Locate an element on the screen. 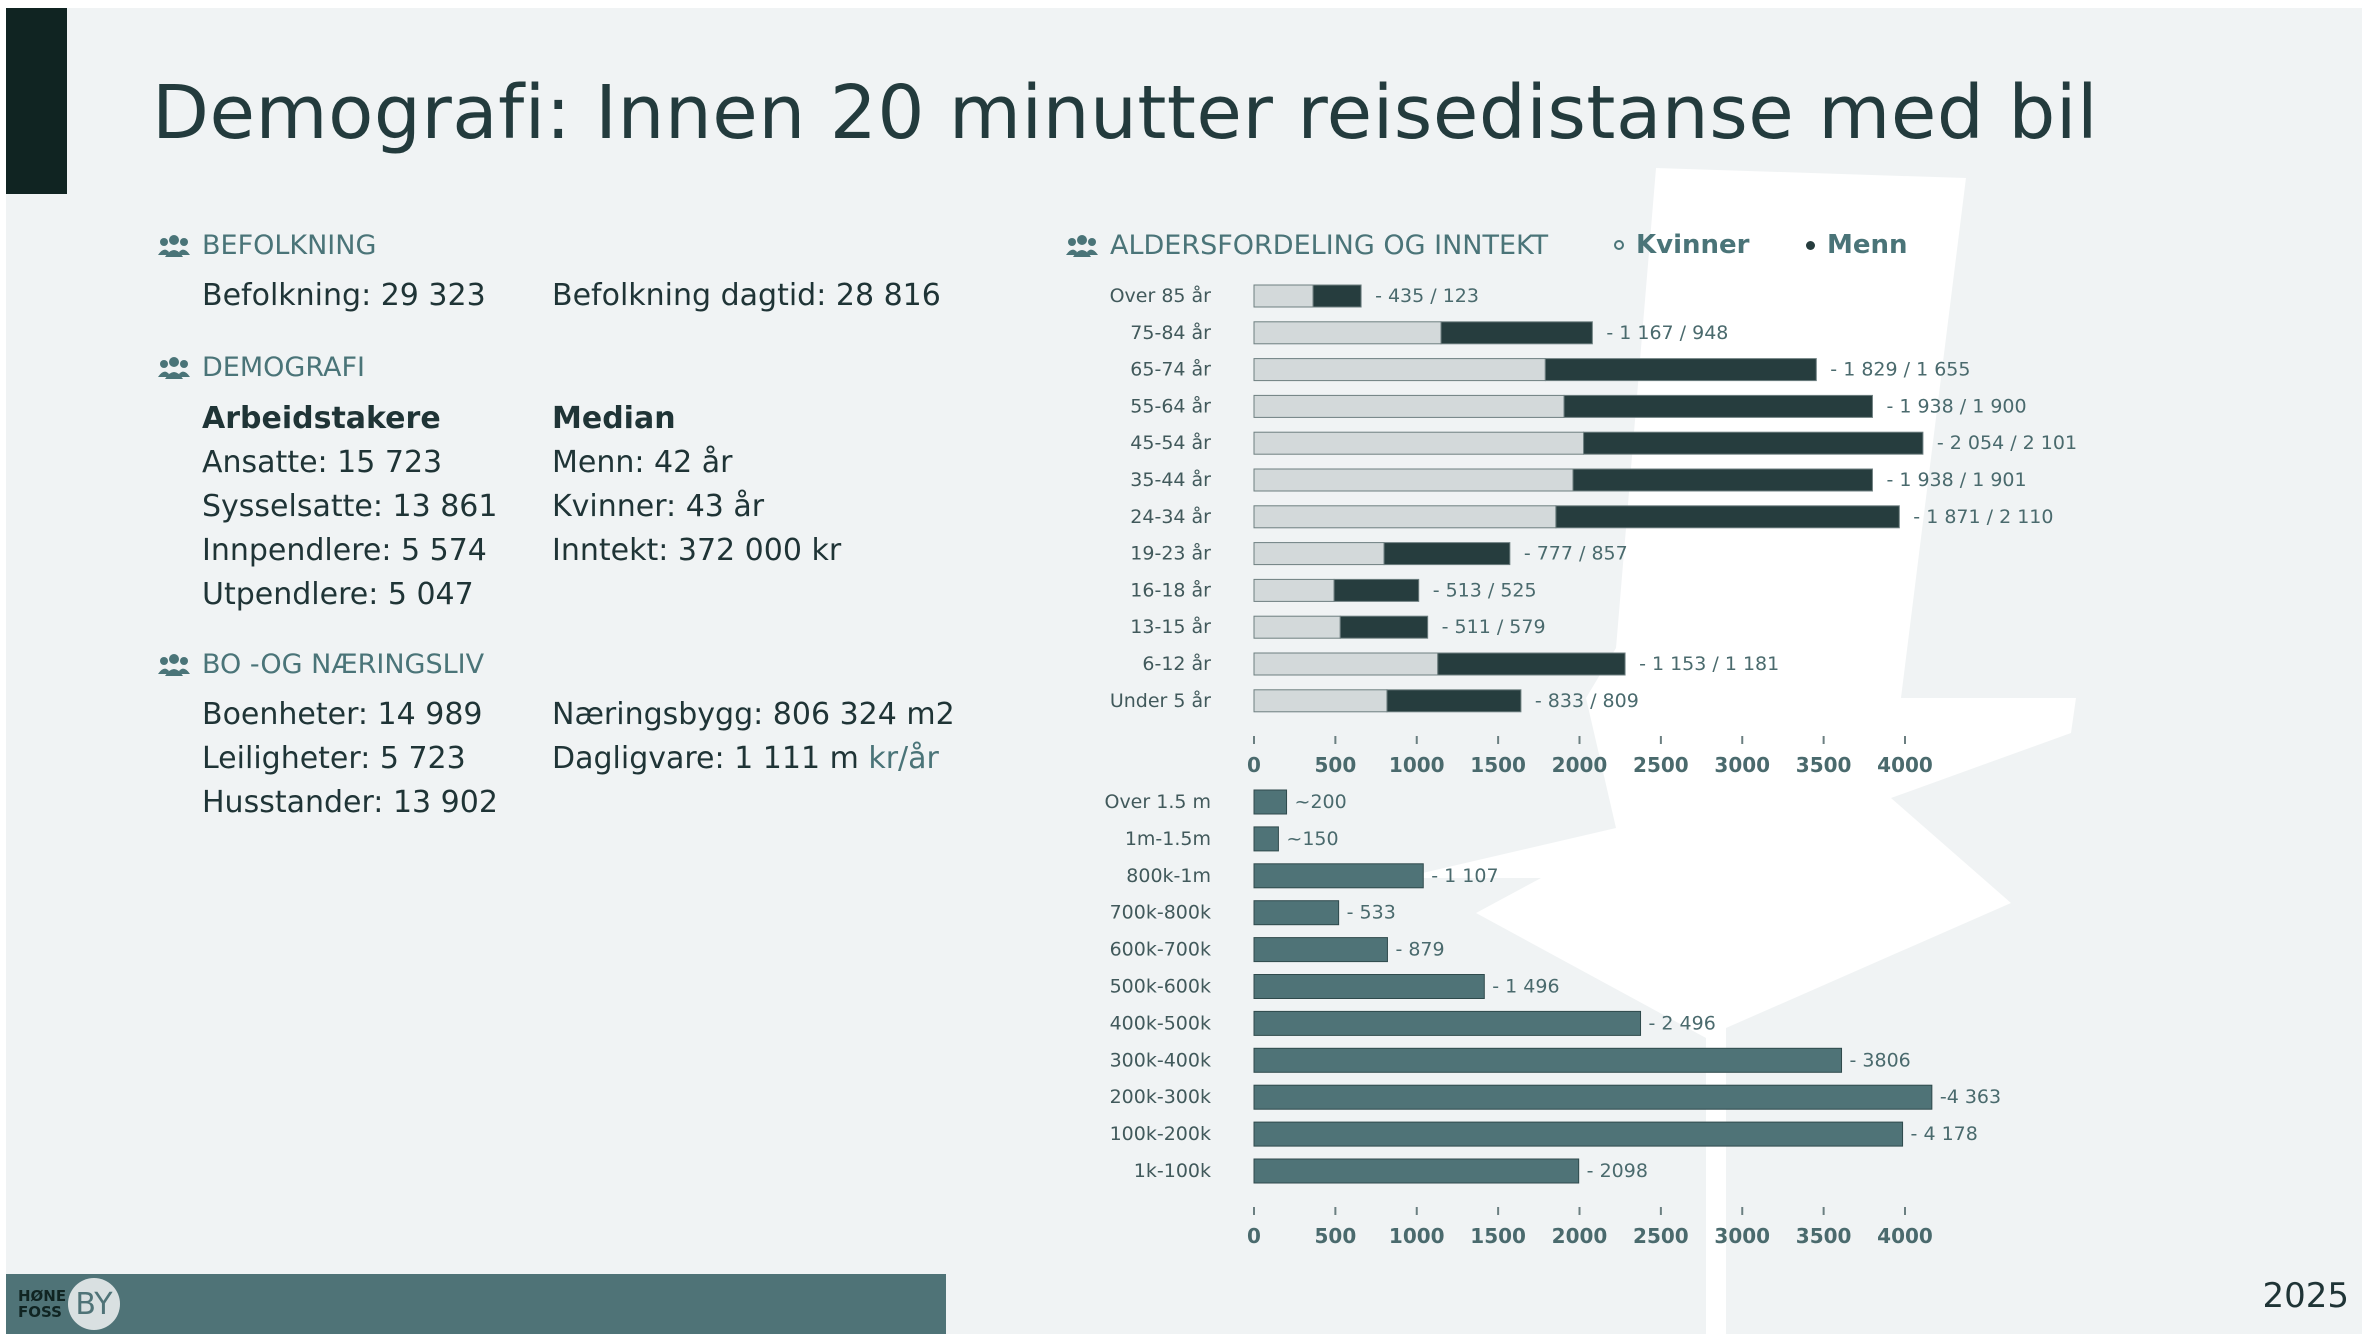 This screenshot has width=2368, height=1340. income-data-label: - 3806 is located at coordinates (1880, 1060).